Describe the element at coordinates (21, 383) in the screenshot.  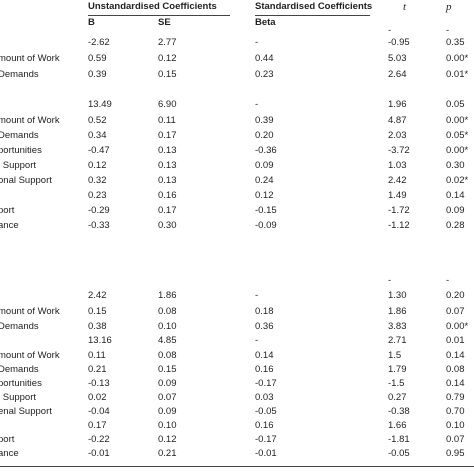
I see `row-label: portunities` at that location.